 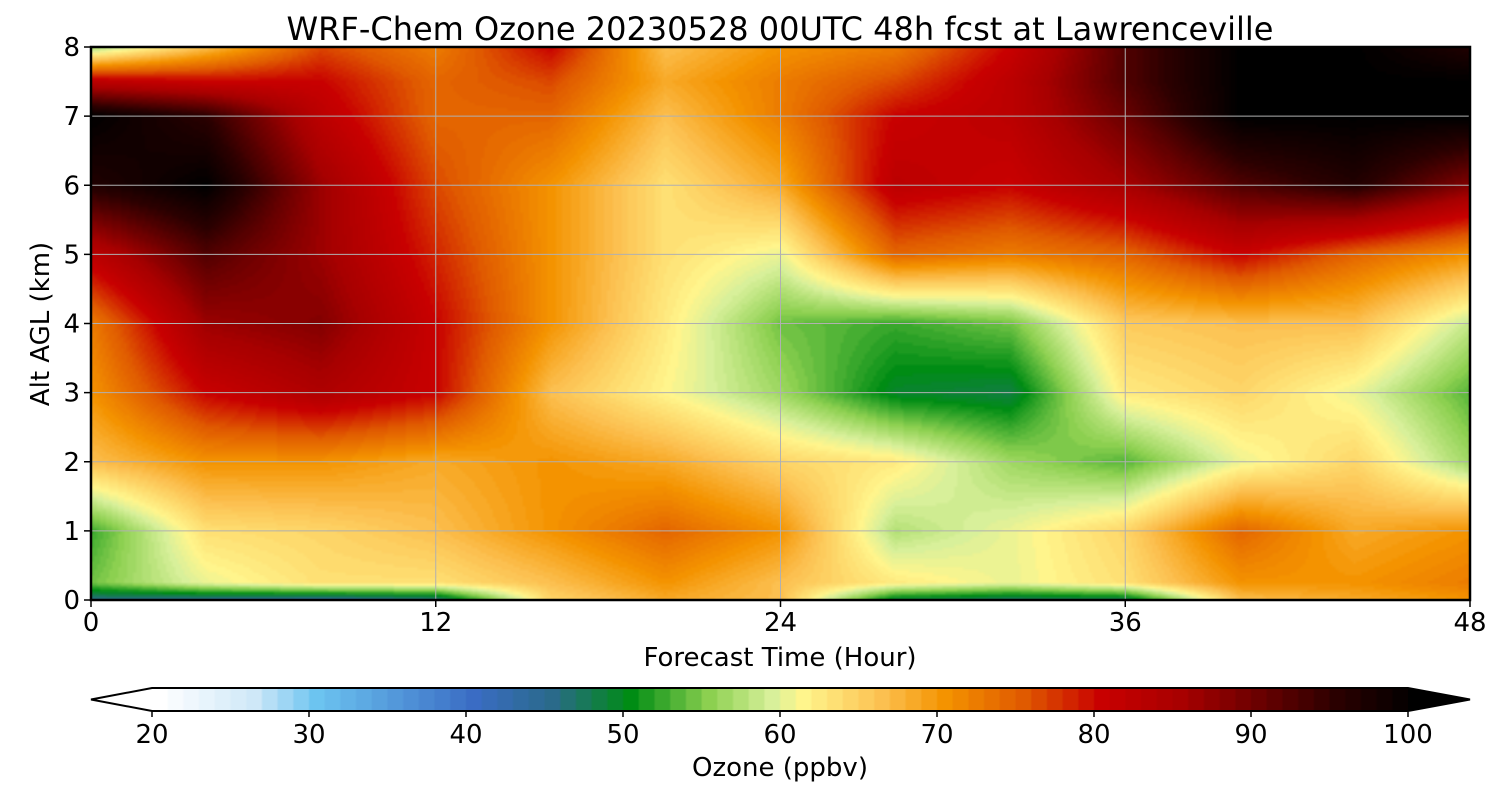 What do you see at coordinates (779, 735) in the screenshot?
I see `colorbar-tick-label: 60` at bounding box center [779, 735].